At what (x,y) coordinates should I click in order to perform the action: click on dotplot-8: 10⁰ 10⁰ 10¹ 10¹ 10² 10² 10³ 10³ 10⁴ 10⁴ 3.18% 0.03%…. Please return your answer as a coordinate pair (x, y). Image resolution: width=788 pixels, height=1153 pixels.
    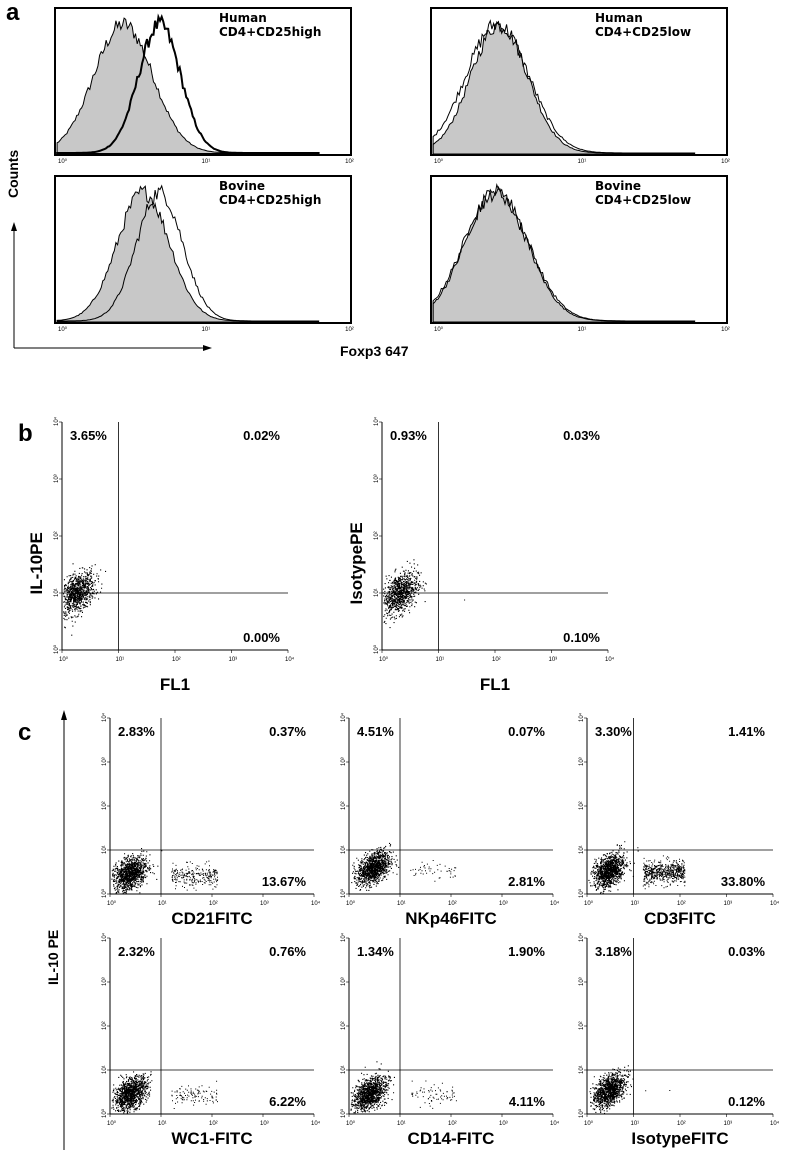
    Looking at the image, I should click on (679, 1040).